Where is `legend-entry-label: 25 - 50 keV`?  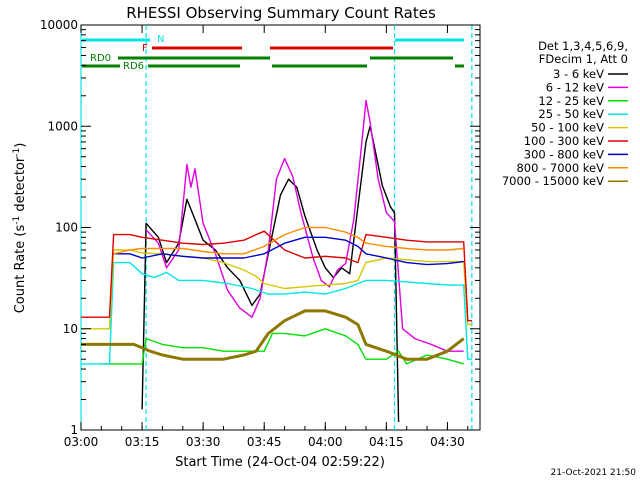
legend-entry-label: 25 - 50 keV is located at coordinates (571, 114).